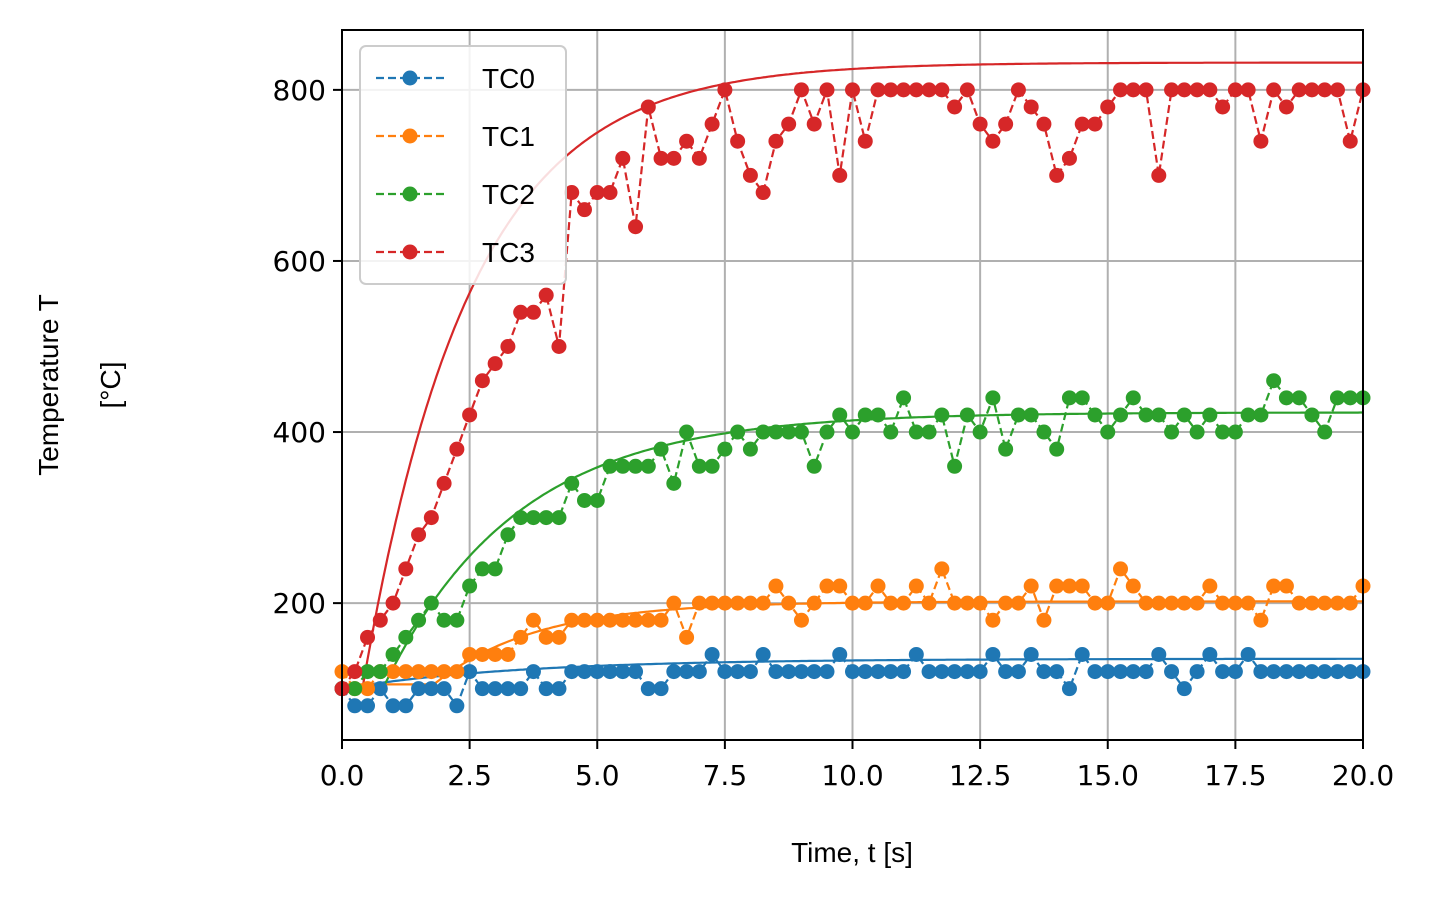  I want to click on y-axis-ticks: 200 400 600 800, so click(307, 347).